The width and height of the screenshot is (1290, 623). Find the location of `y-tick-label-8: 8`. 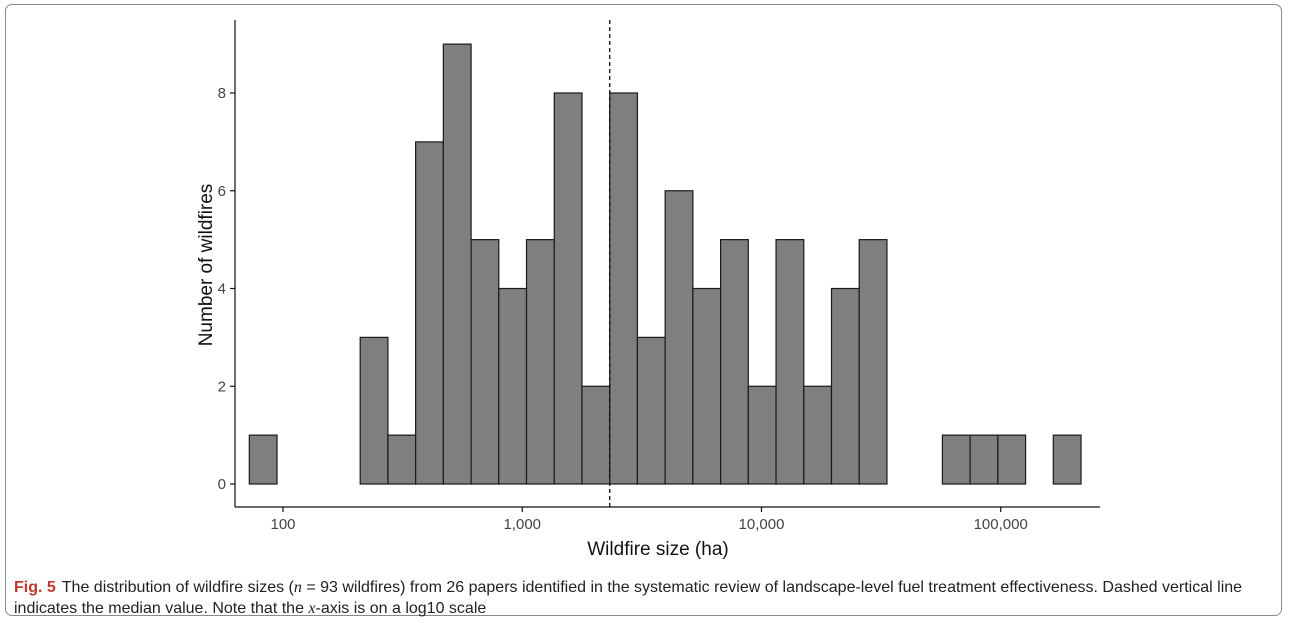

y-tick-label-8: 8 is located at coordinates (222, 93).